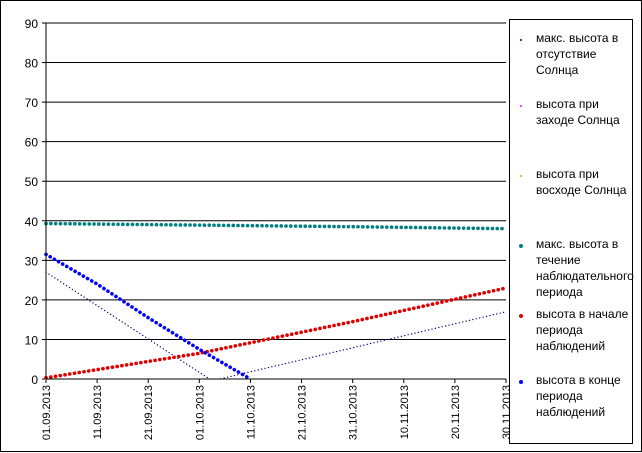 The height and width of the screenshot is (453, 642). I want to click on x-tick-label: 01.10.2013, so click(200, 412).